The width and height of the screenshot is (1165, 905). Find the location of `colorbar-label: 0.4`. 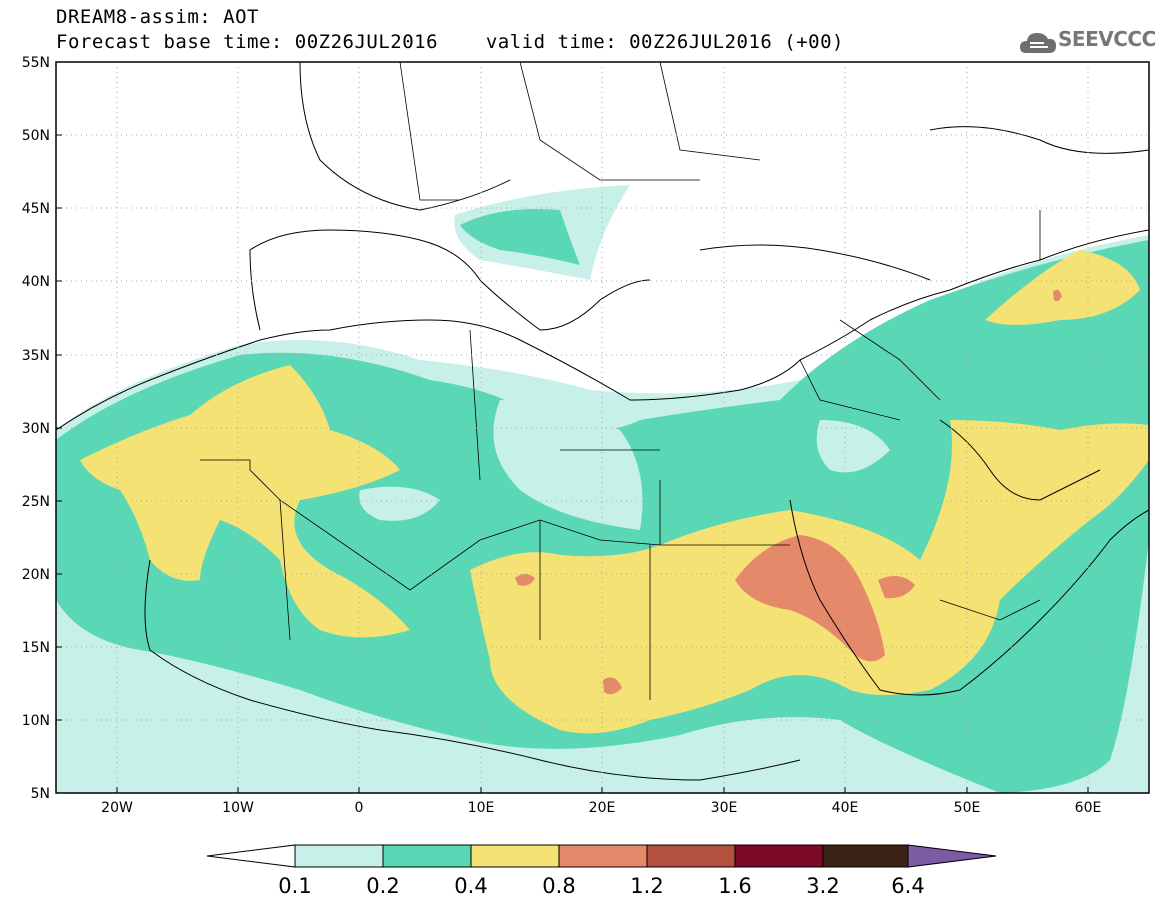

colorbar-label: 0.4 is located at coordinates (470, 886).